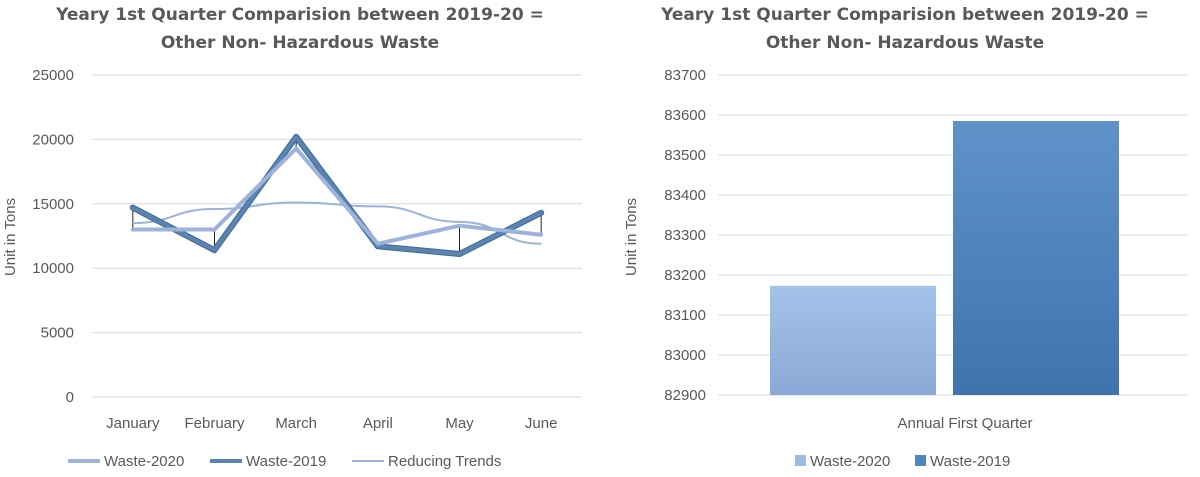 The width and height of the screenshot is (1200, 477). What do you see at coordinates (53, 236) in the screenshot?
I see `left-y-ticks: 0 5000 10000 15000 20000 25000` at bounding box center [53, 236].